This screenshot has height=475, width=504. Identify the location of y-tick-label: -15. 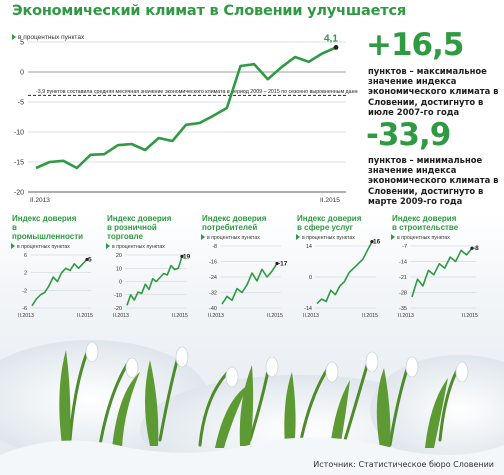
(19, 163).